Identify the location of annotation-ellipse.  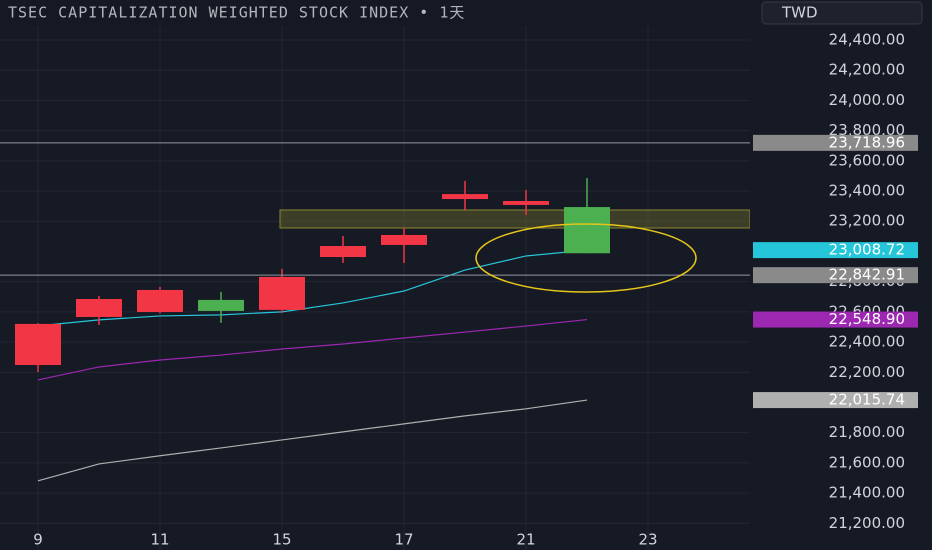
(586, 258).